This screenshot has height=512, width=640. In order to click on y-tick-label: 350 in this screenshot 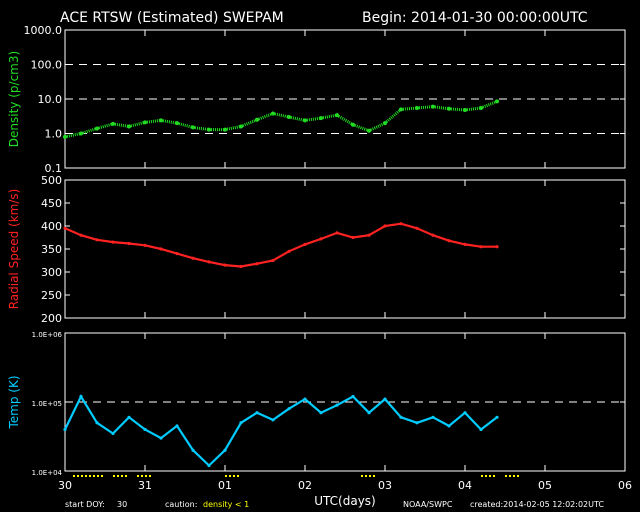, I will do `click(51, 249)`.